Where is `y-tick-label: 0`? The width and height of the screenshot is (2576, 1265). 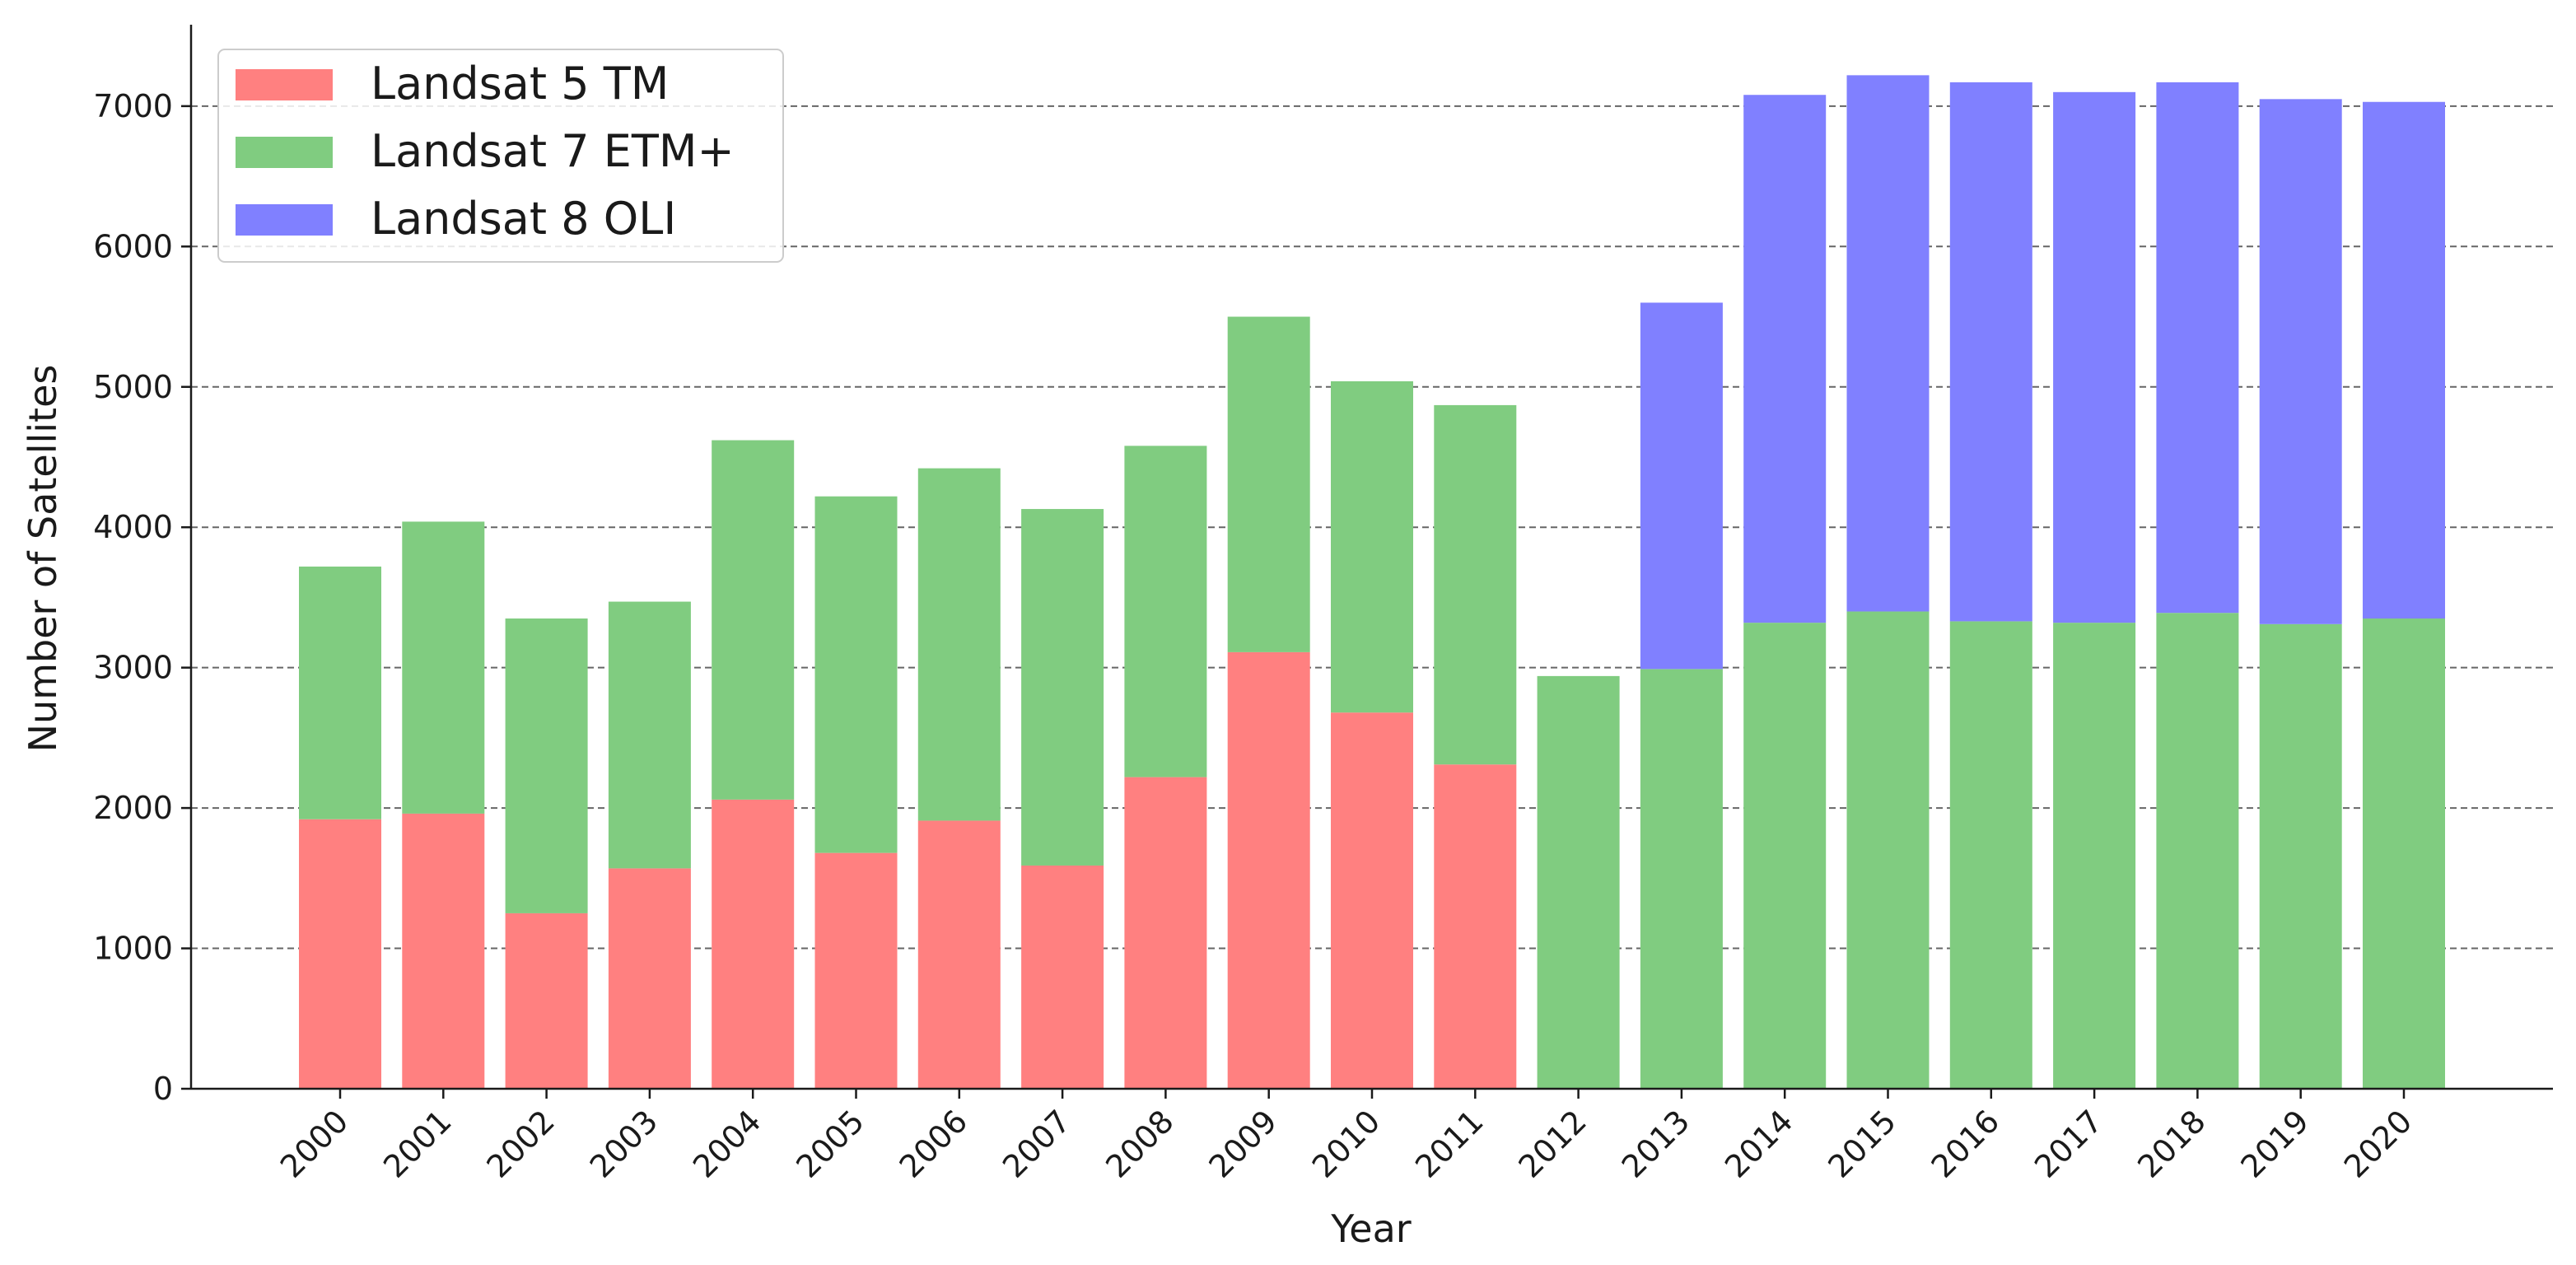 y-tick-label: 0 is located at coordinates (163, 1089).